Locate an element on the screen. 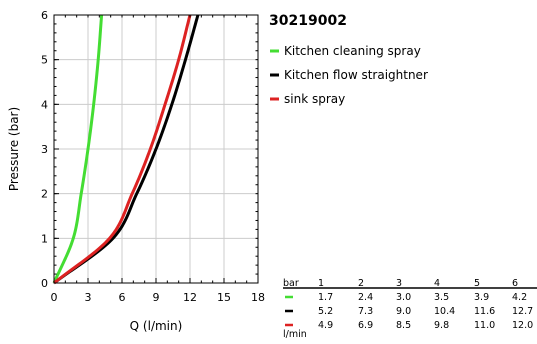  table-cell: 9.8 is located at coordinates (441, 325).